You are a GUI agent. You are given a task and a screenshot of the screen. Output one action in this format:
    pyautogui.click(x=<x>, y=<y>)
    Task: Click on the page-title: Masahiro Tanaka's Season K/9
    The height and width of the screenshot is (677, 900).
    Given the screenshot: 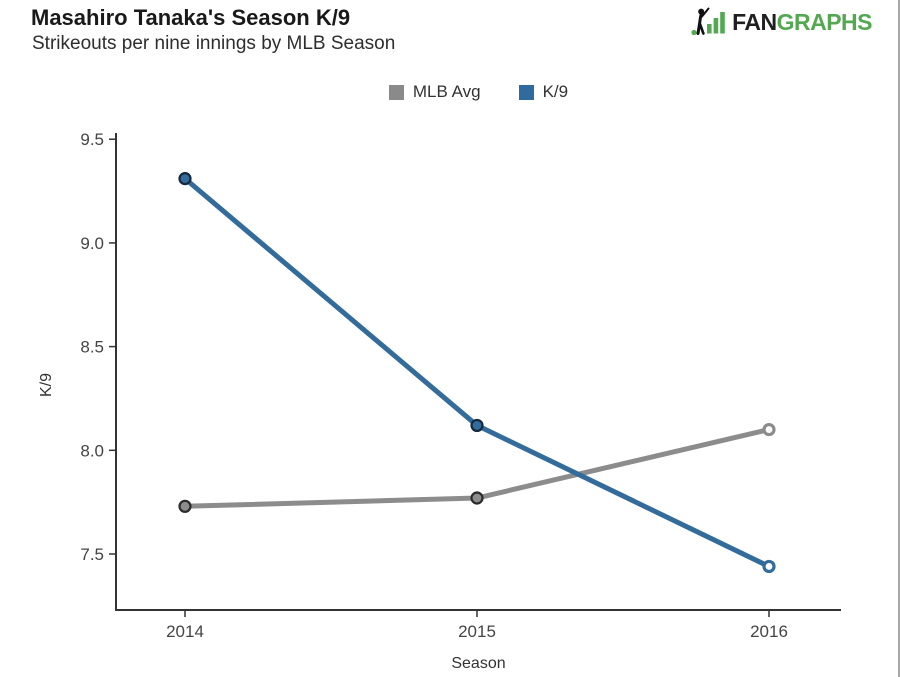 What is the action you would take?
    pyautogui.click(x=191, y=17)
    